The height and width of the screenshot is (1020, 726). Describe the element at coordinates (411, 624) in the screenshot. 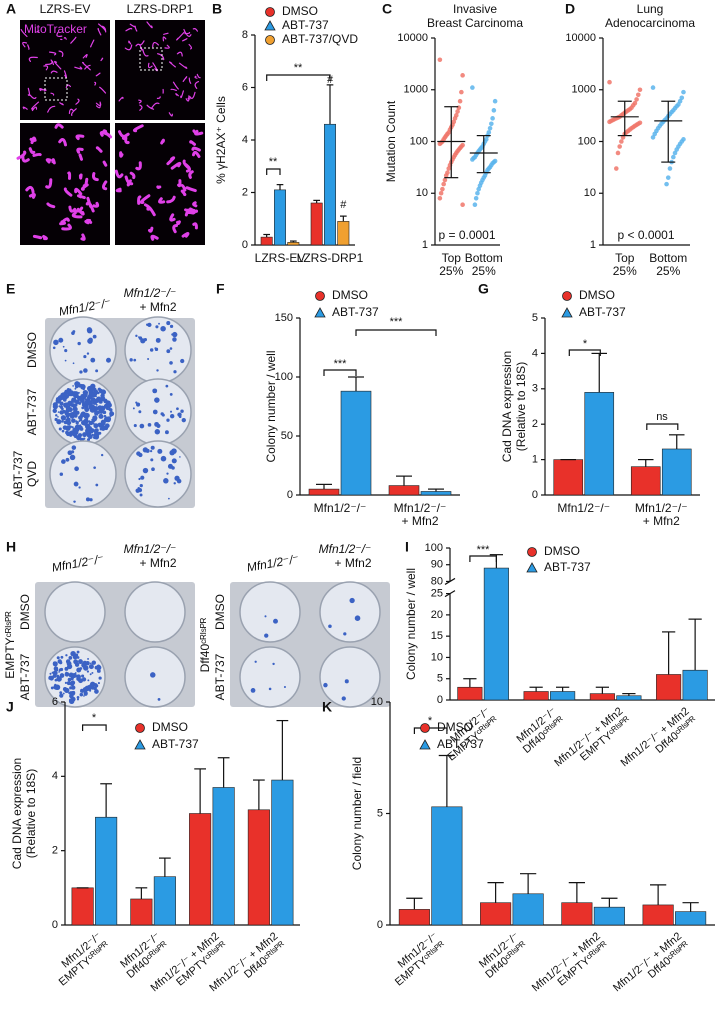

I see `y-axis-label: Colony number / well` at that location.